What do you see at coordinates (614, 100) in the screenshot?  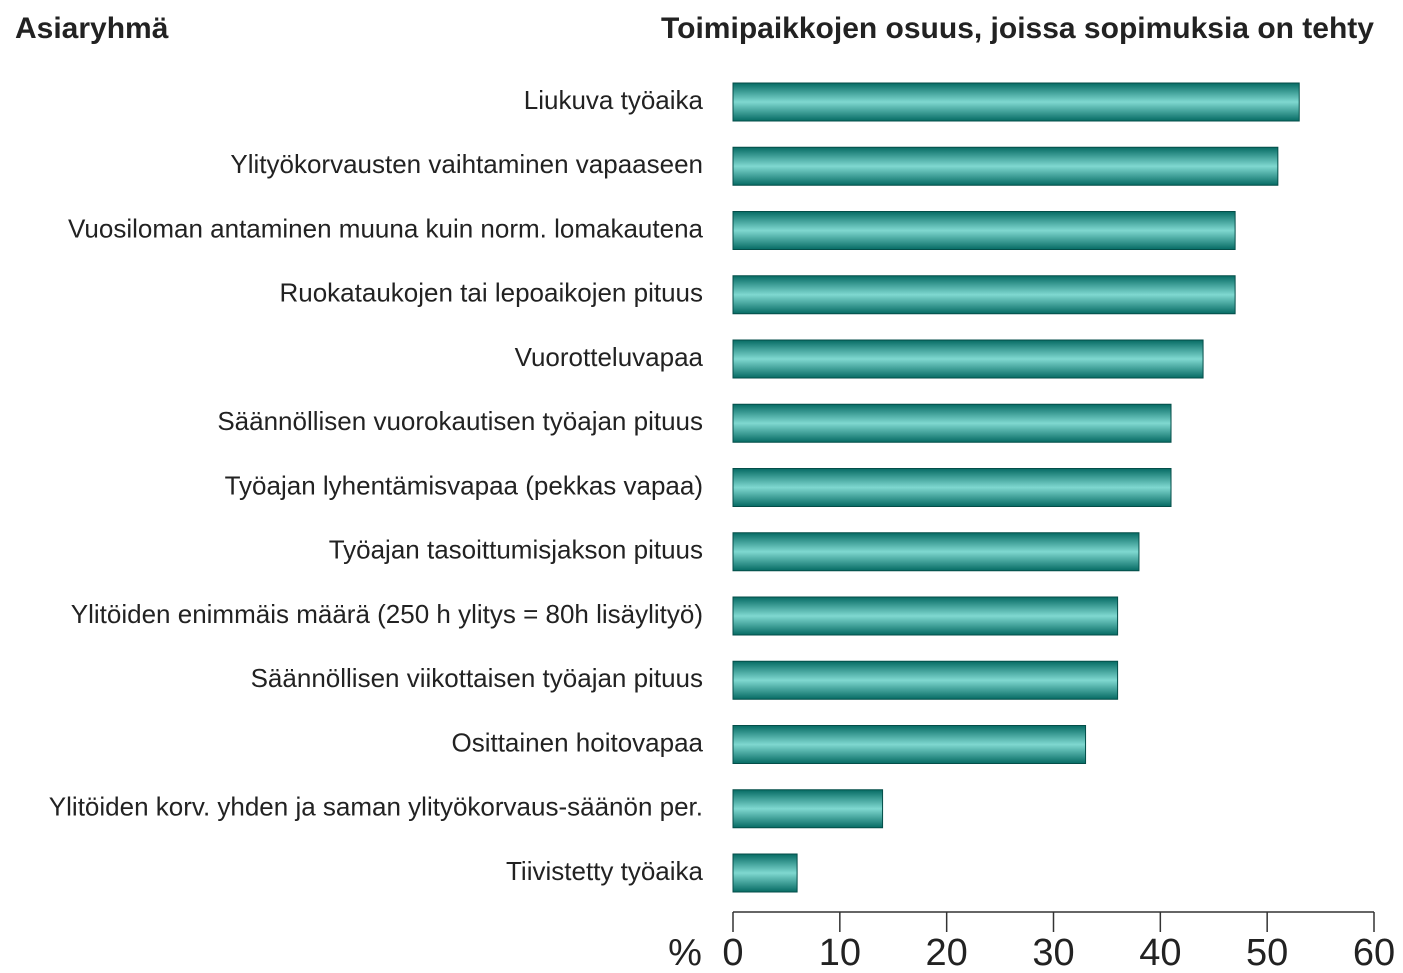 I see `y-tick-label: Liukuva työaika` at bounding box center [614, 100].